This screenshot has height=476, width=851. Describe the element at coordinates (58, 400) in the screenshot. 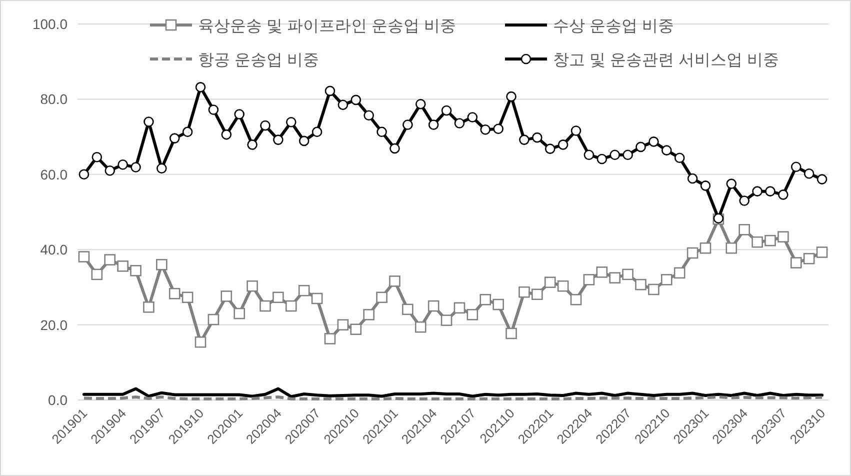

I see `y-tick-label: 0.0` at that location.